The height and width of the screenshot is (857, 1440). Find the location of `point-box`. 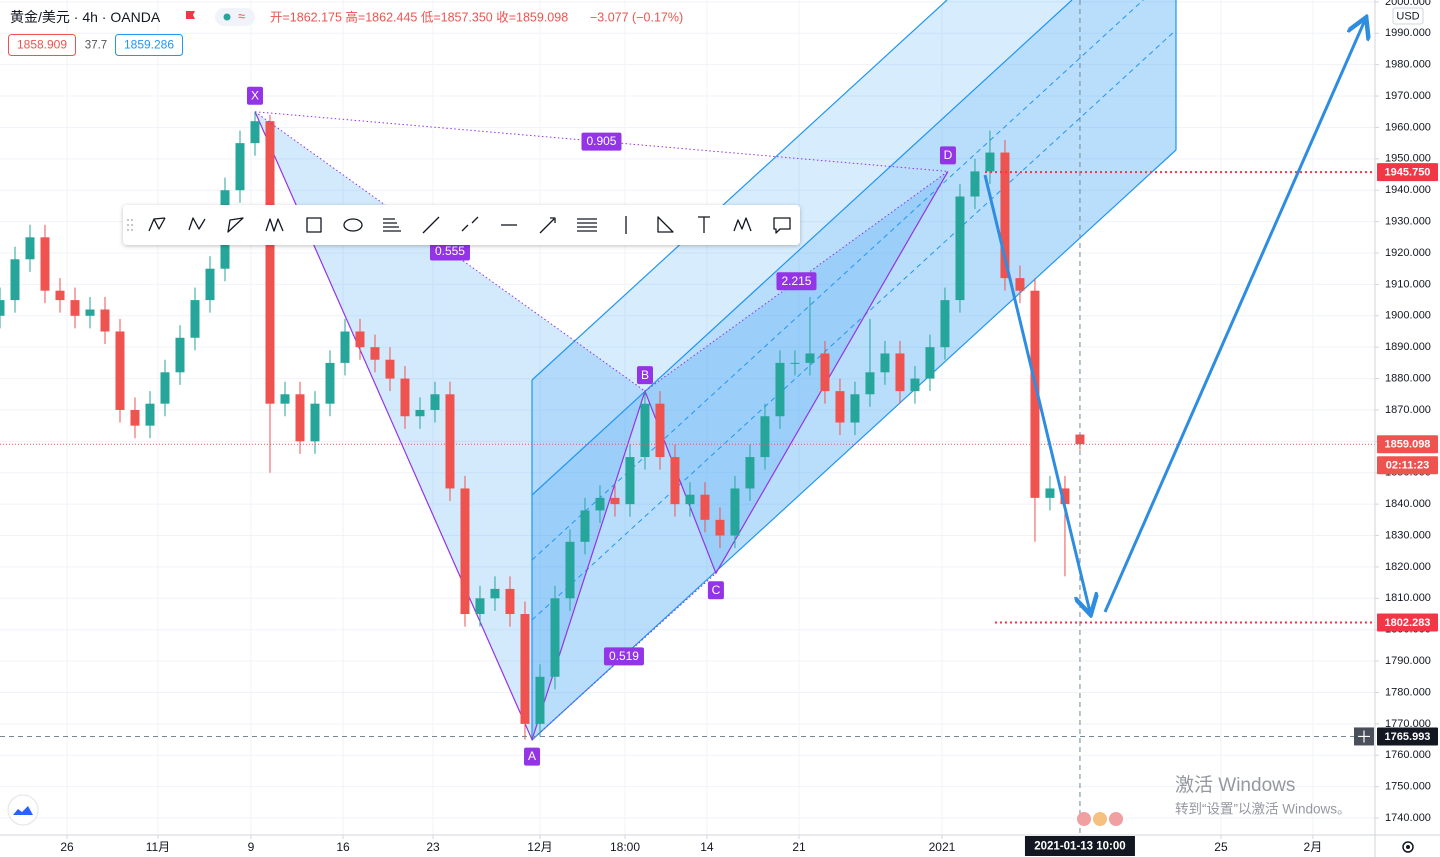

point-box is located at coordinates (947, 155).